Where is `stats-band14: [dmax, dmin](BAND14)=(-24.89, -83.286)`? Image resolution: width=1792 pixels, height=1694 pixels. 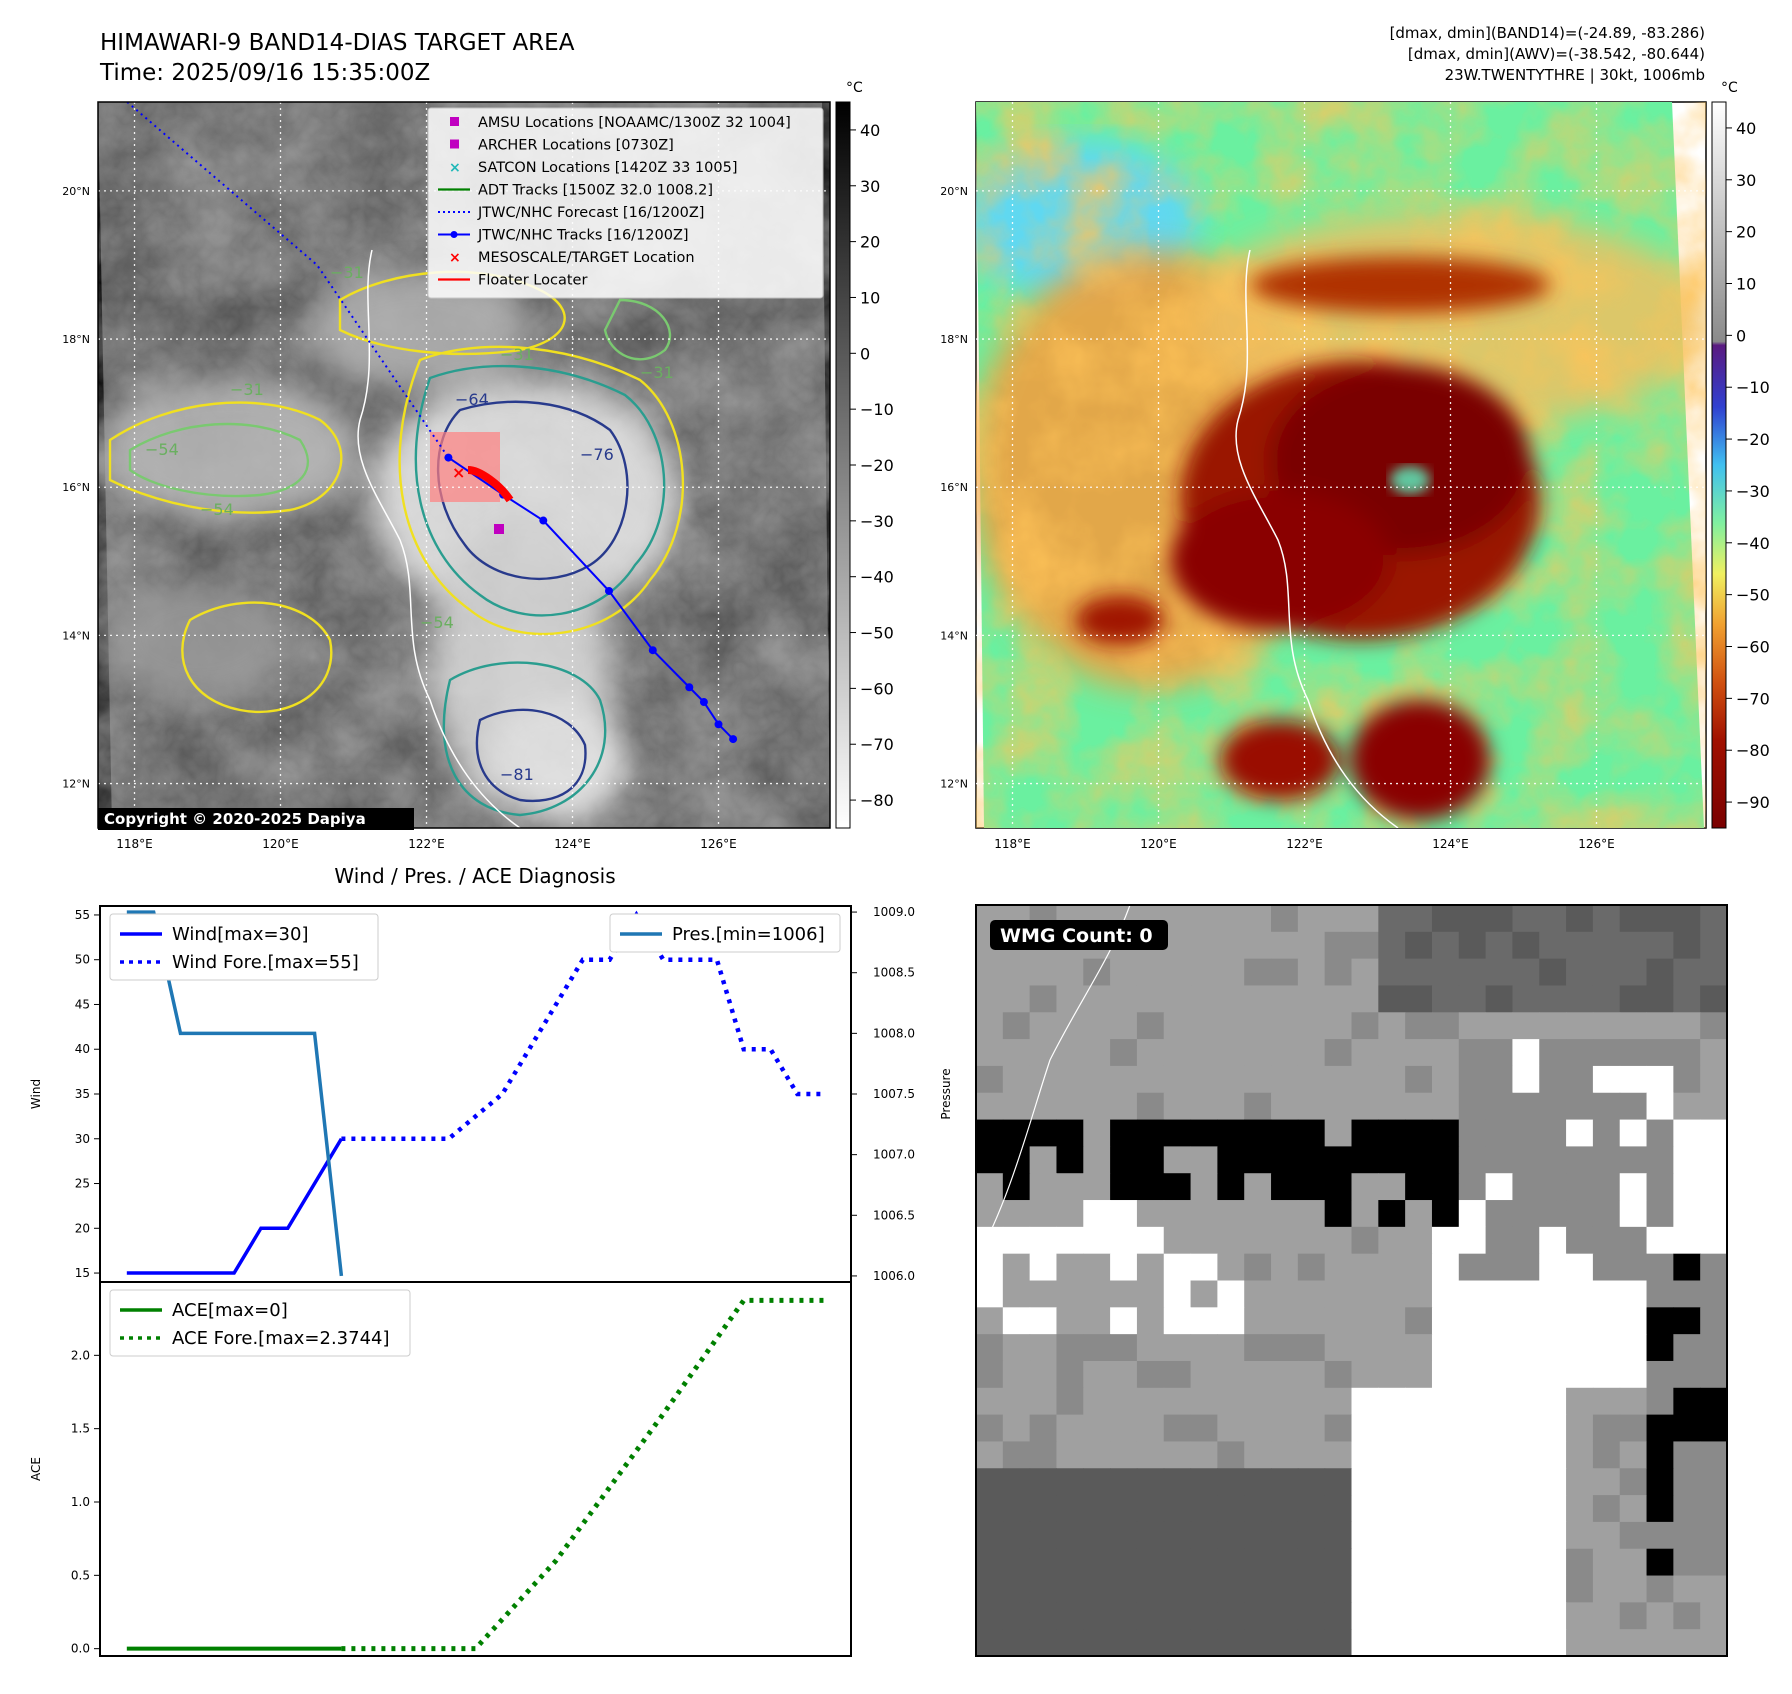
stats-band14: [dmax, dmin](BAND14)=(-24.89, -83.286) is located at coordinates (1547, 33).